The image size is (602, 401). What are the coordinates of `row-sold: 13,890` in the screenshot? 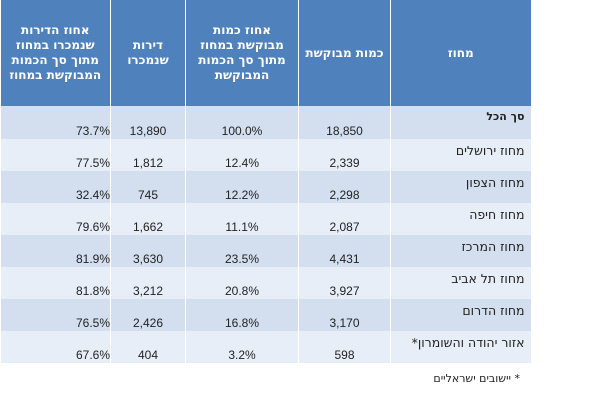 It's located at (148, 122).